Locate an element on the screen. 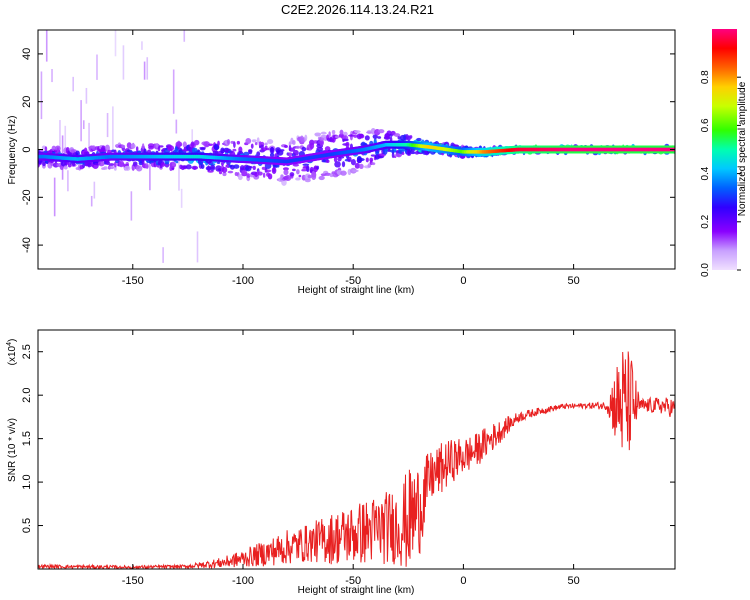 The image size is (750, 600). snr-y-tick-label: 2.5 is located at coordinates (27, 351).